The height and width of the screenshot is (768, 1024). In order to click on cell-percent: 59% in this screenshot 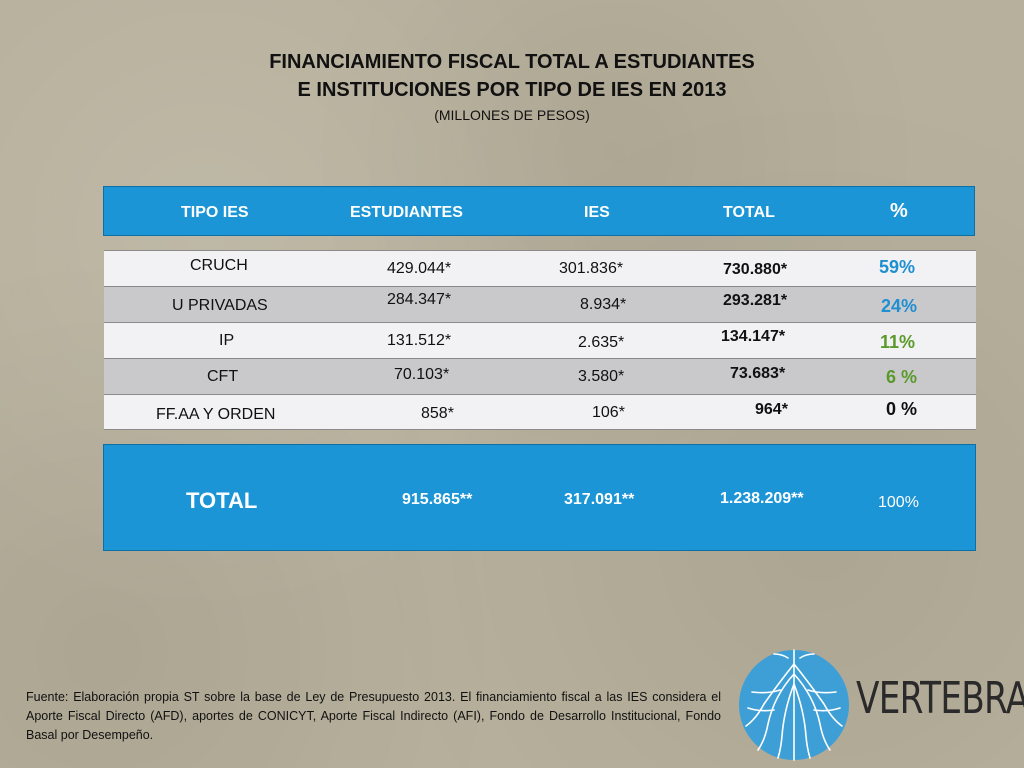, I will do `click(897, 267)`.